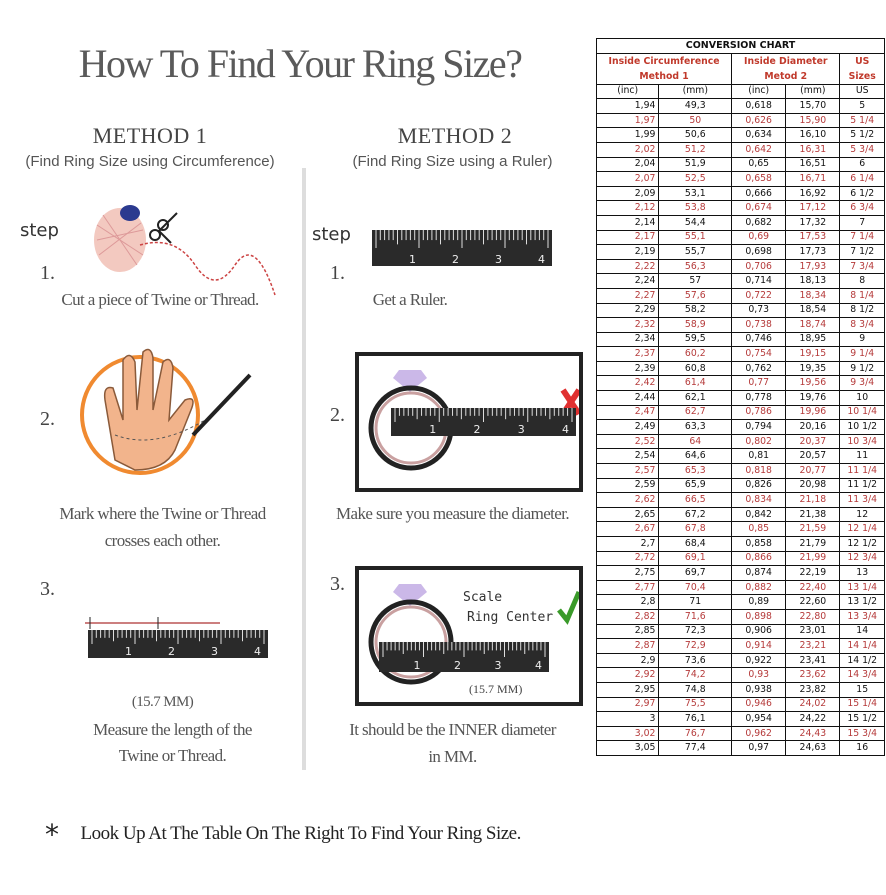 The width and height of the screenshot is (886, 895). What do you see at coordinates (813, 412) in the screenshot?
I see `table-cell: 19,96` at bounding box center [813, 412].